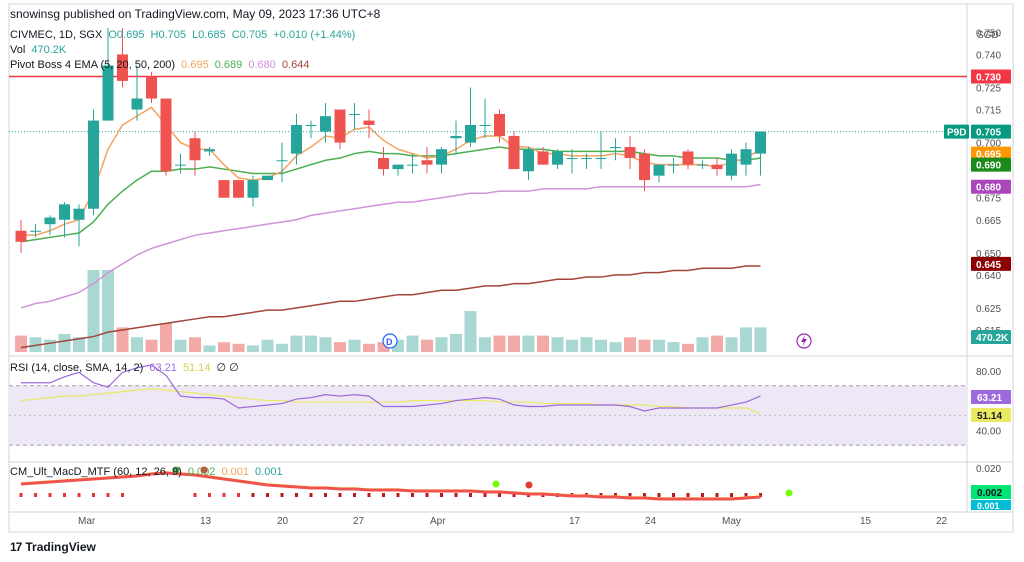 The width and height of the screenshot is (1024, 562). Describe the element at coordinates (93, 65) in the screenshot. I see `ema-label: Pivot Boss 4 EMA (5, 20, 50, 200)` at that location.